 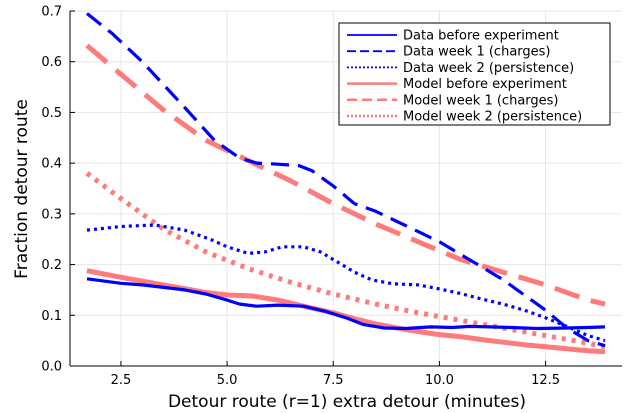 I want to click on legend-entry-label: Data before experiment, so click(x=481, y=36).